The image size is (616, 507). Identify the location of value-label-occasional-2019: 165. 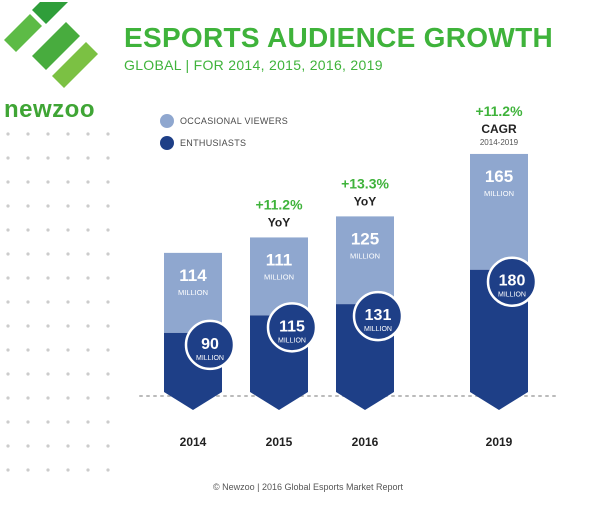
(499, 176).